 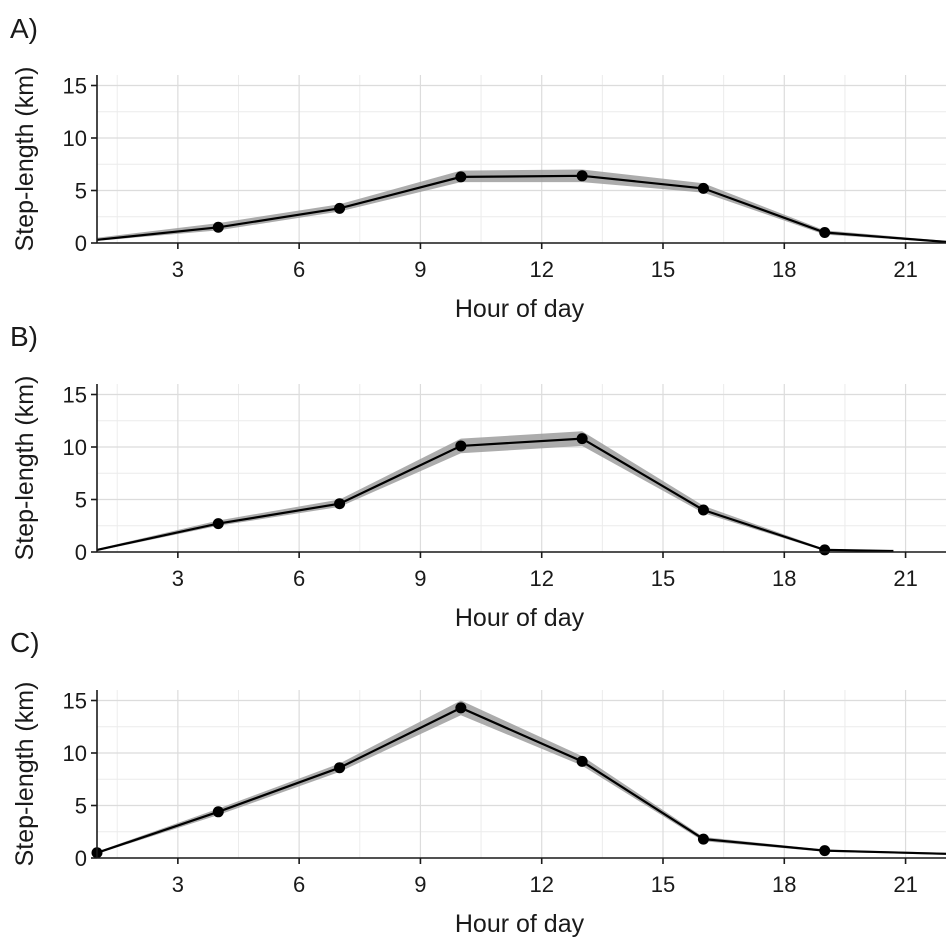 I want to click on panel-label: C), so click(x=25, y=642).